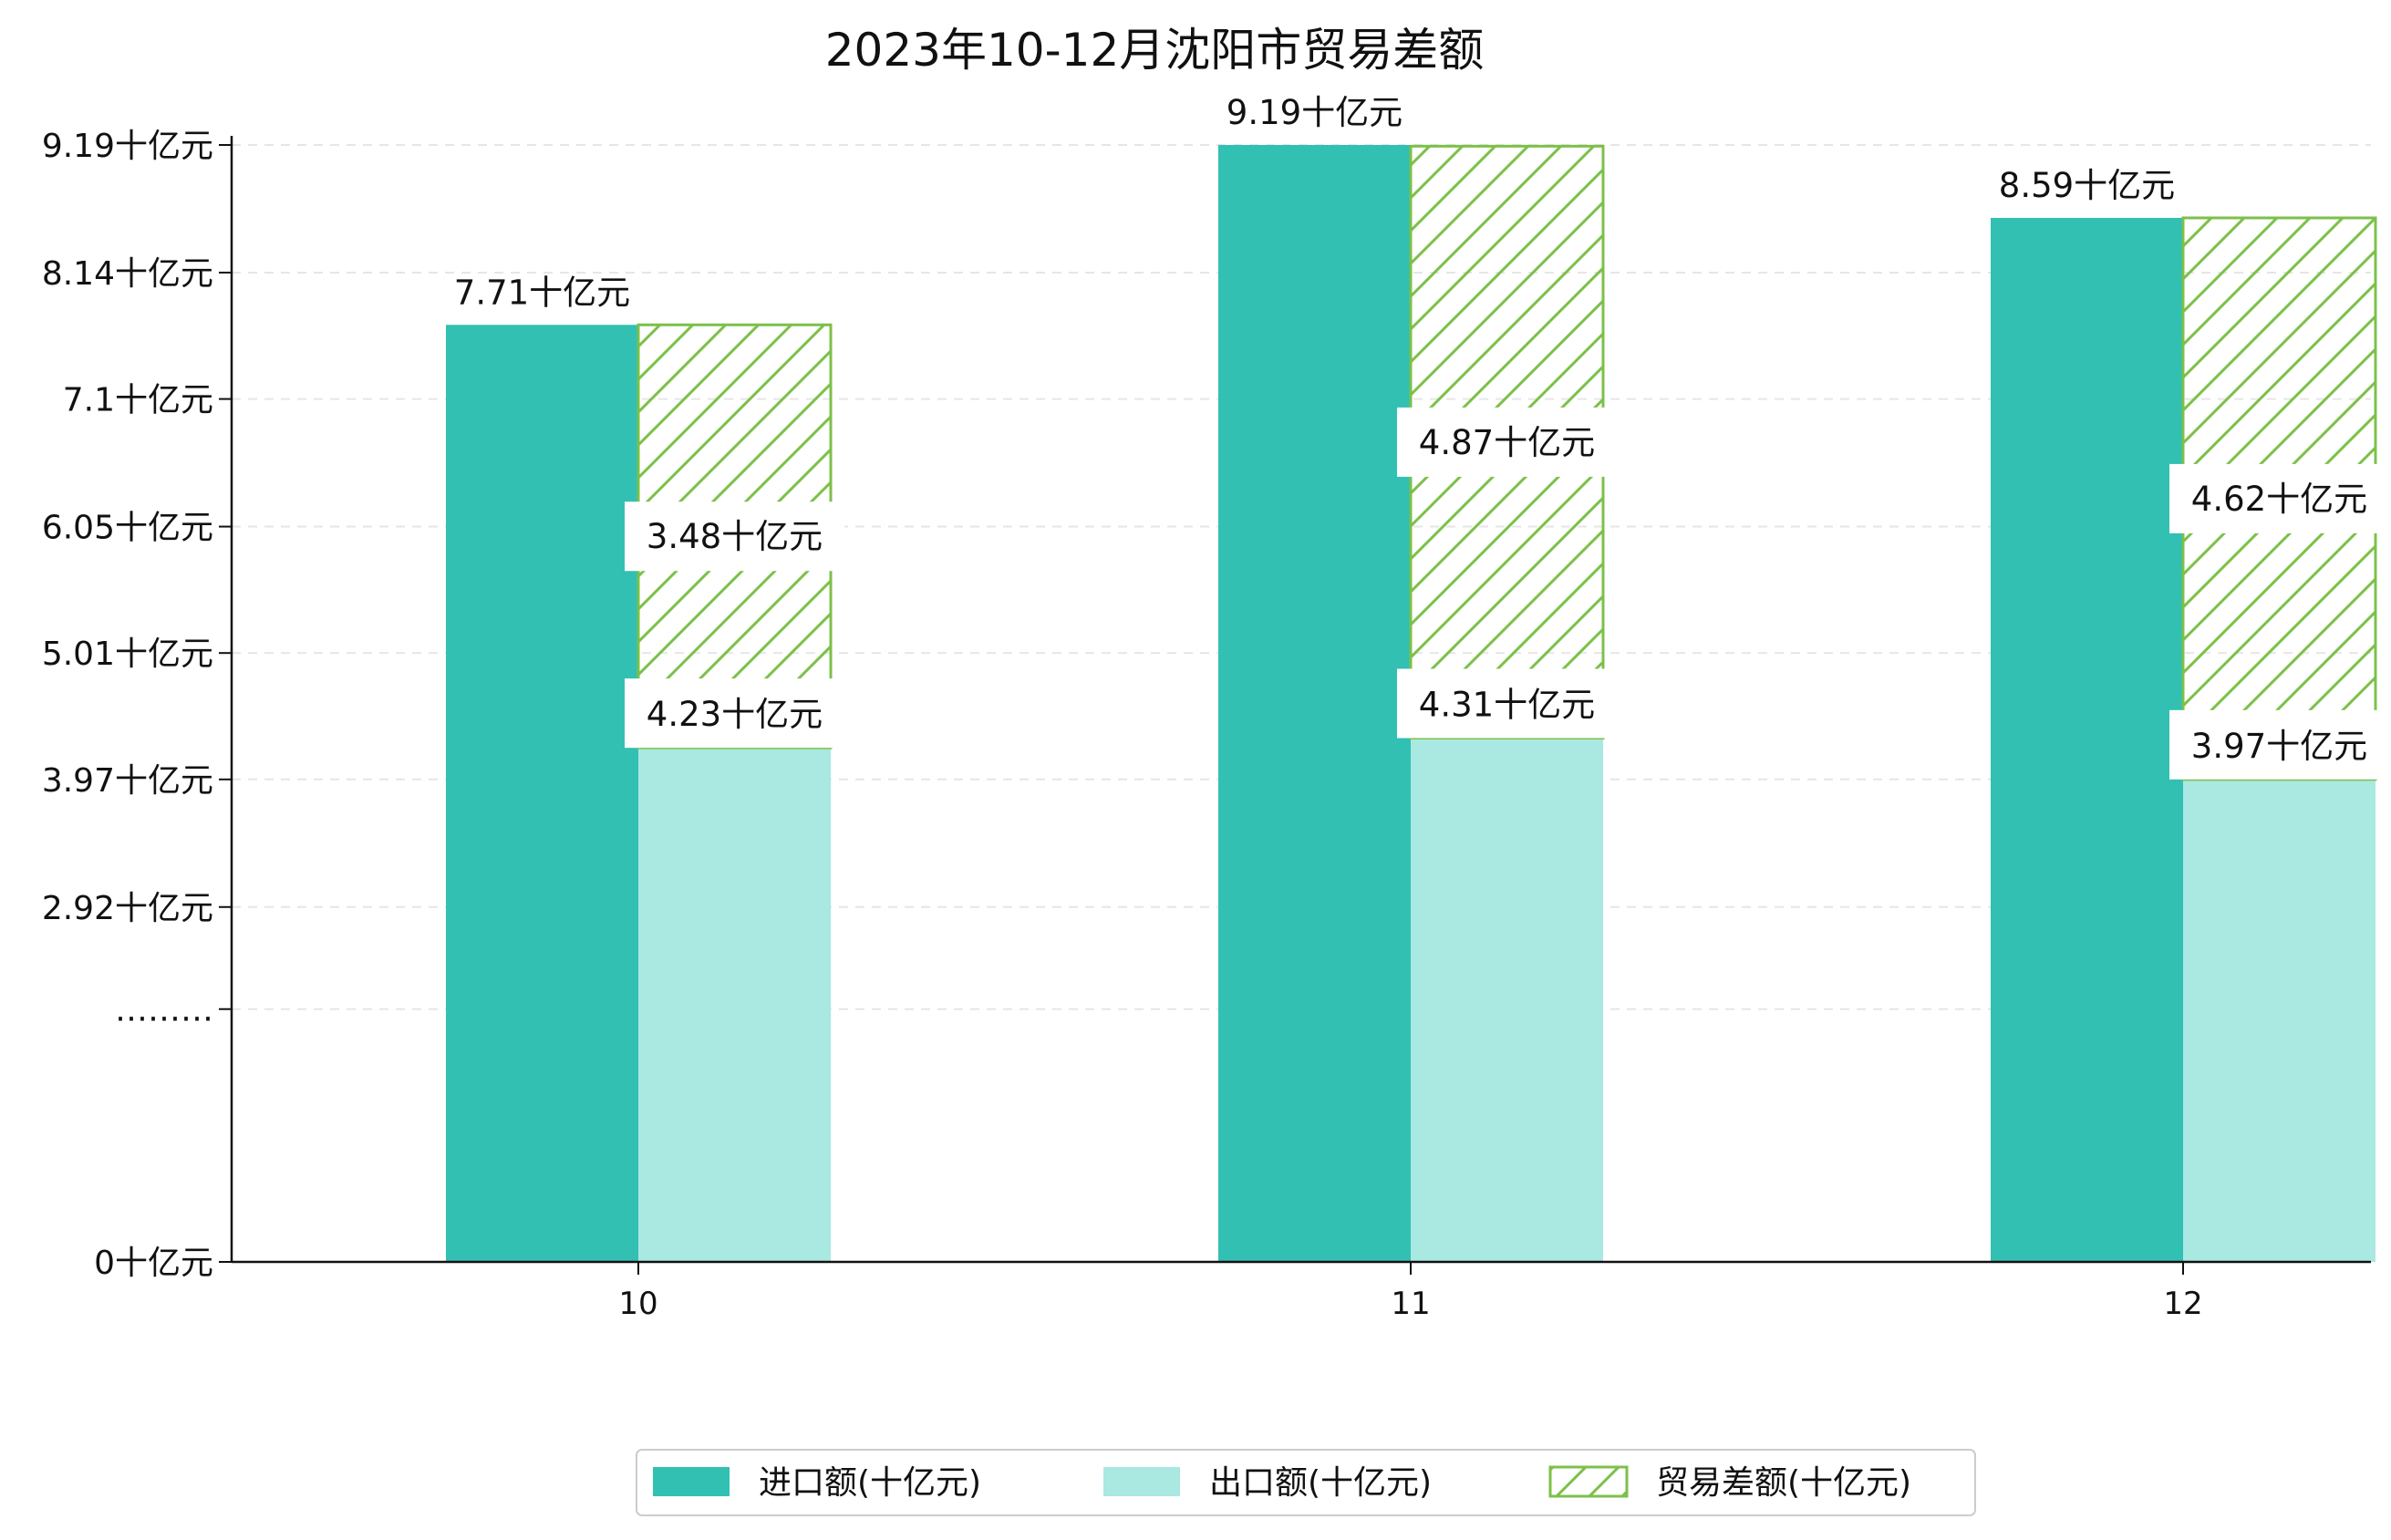 The width and height of the screenshot is (2391, 1540). I want to click on label-export-10: 4.23十亿元, so click(735, 714).